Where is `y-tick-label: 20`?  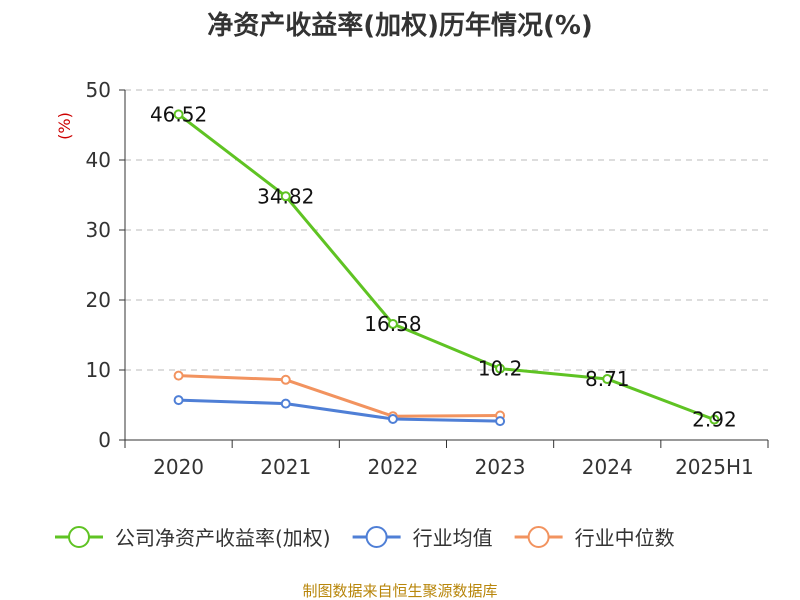
y-tick-label: 20 is located at coordinates (98, 300).